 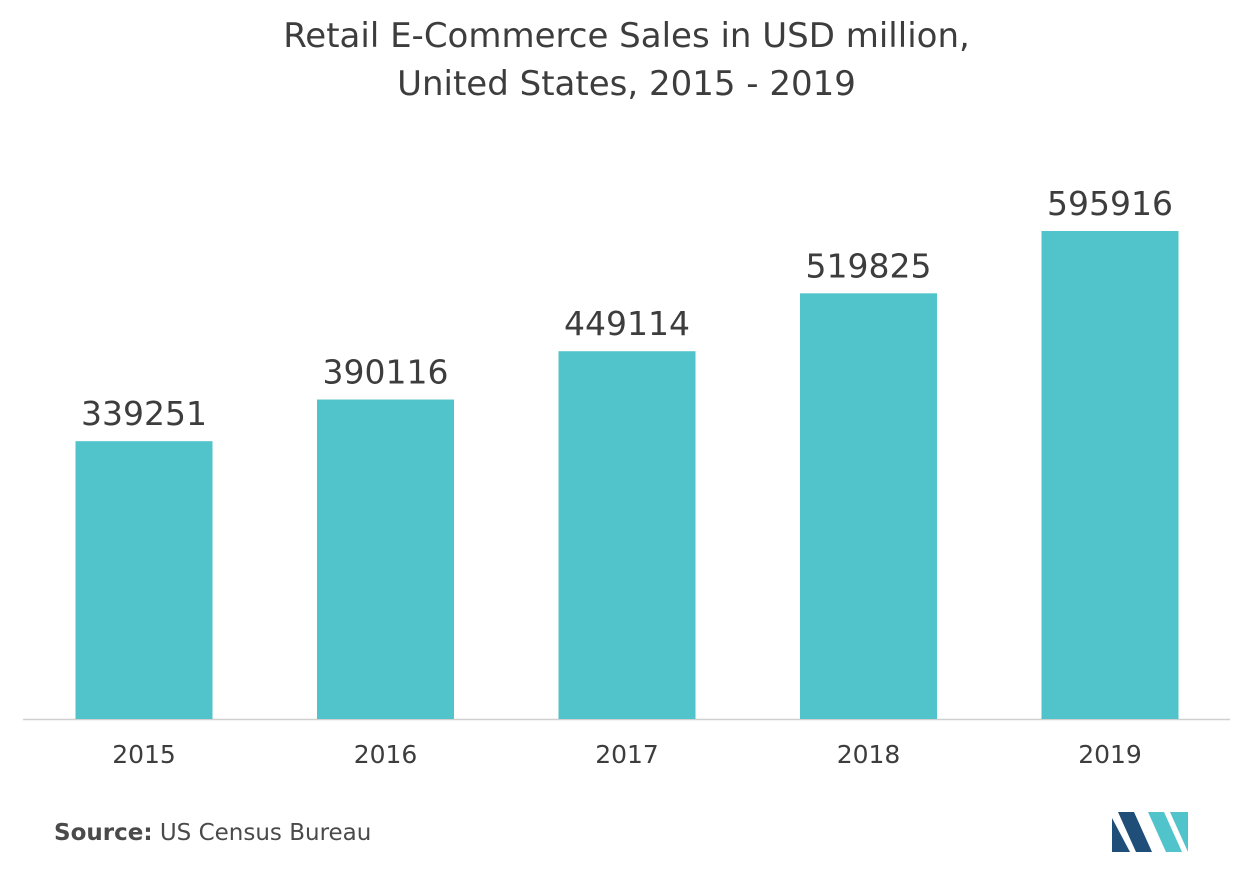 I want to click on data-label-2016: 390116, so click(x=386, y=372).